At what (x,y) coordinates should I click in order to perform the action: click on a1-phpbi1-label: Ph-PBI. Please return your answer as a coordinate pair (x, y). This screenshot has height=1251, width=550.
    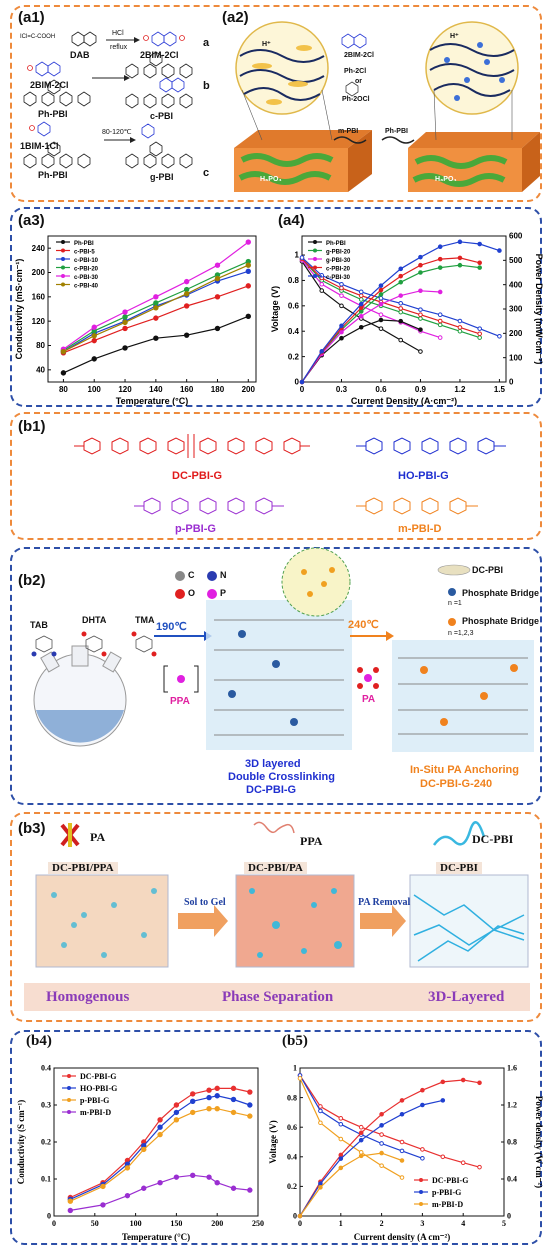
    Looking at the image, I should click on (53, 114).